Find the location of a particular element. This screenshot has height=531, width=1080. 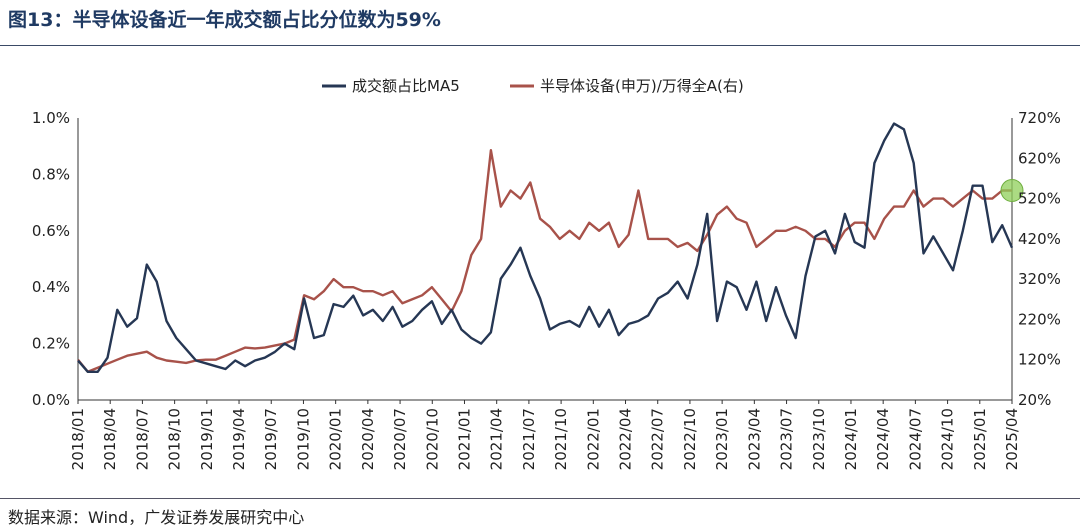

x-tick-label: 2020/10 is located at coordinates (432, 439).